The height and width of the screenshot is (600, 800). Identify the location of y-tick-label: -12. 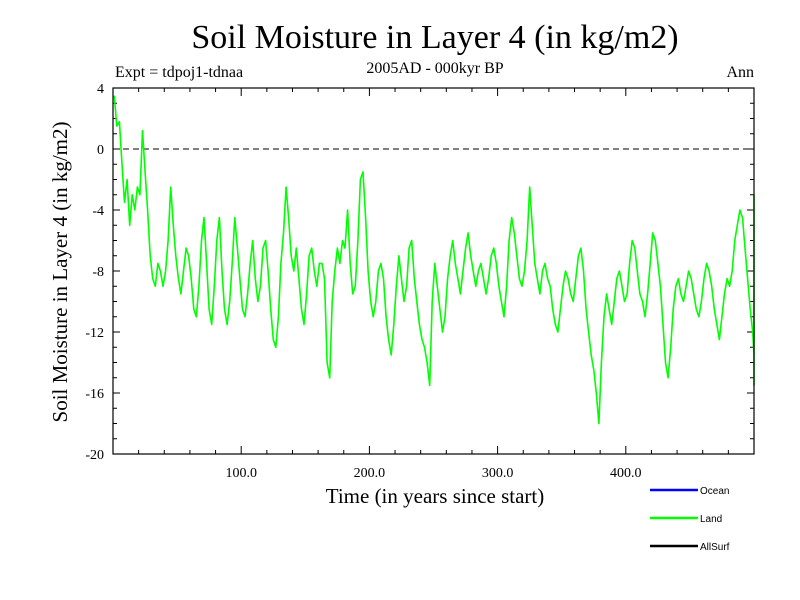
(94, 333).